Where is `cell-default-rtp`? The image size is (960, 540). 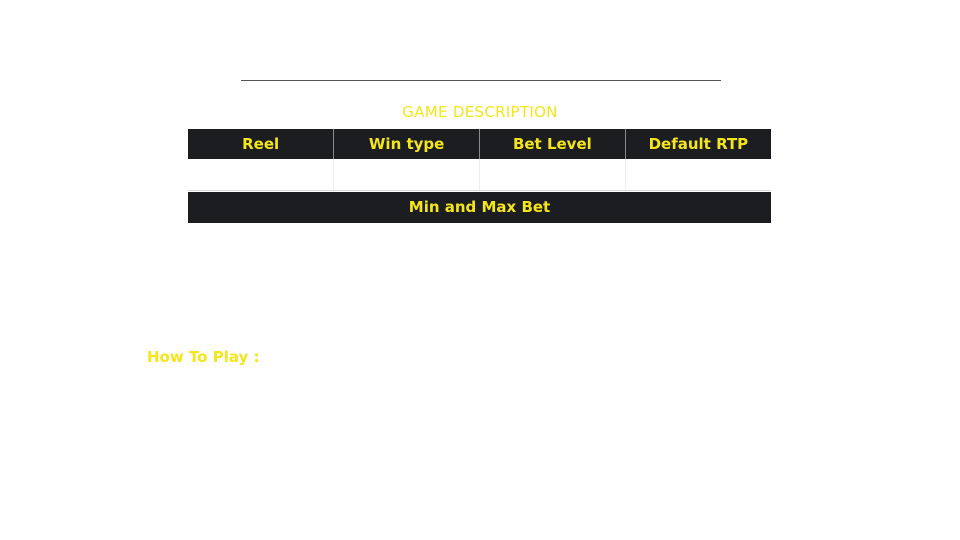
cell-default-rtp is located at coordinates (697, 175).